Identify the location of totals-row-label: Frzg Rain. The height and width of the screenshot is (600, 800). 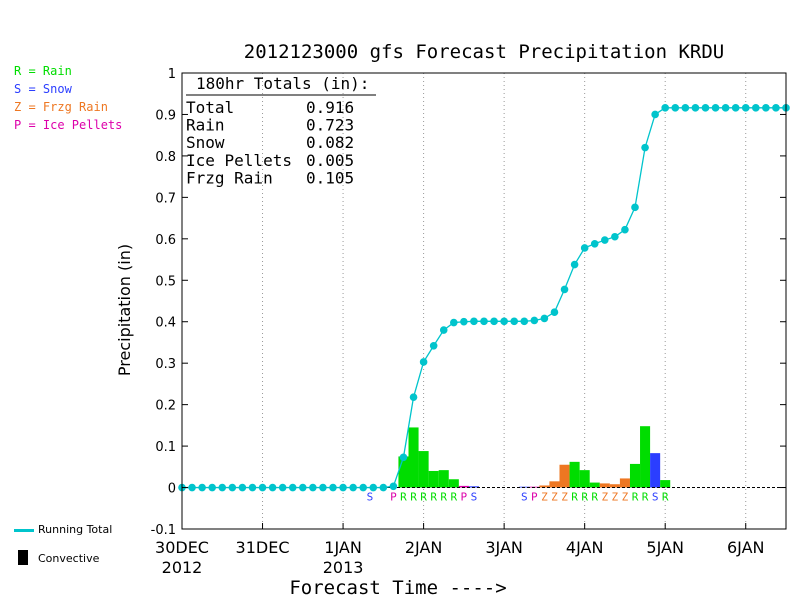
(229, 177).